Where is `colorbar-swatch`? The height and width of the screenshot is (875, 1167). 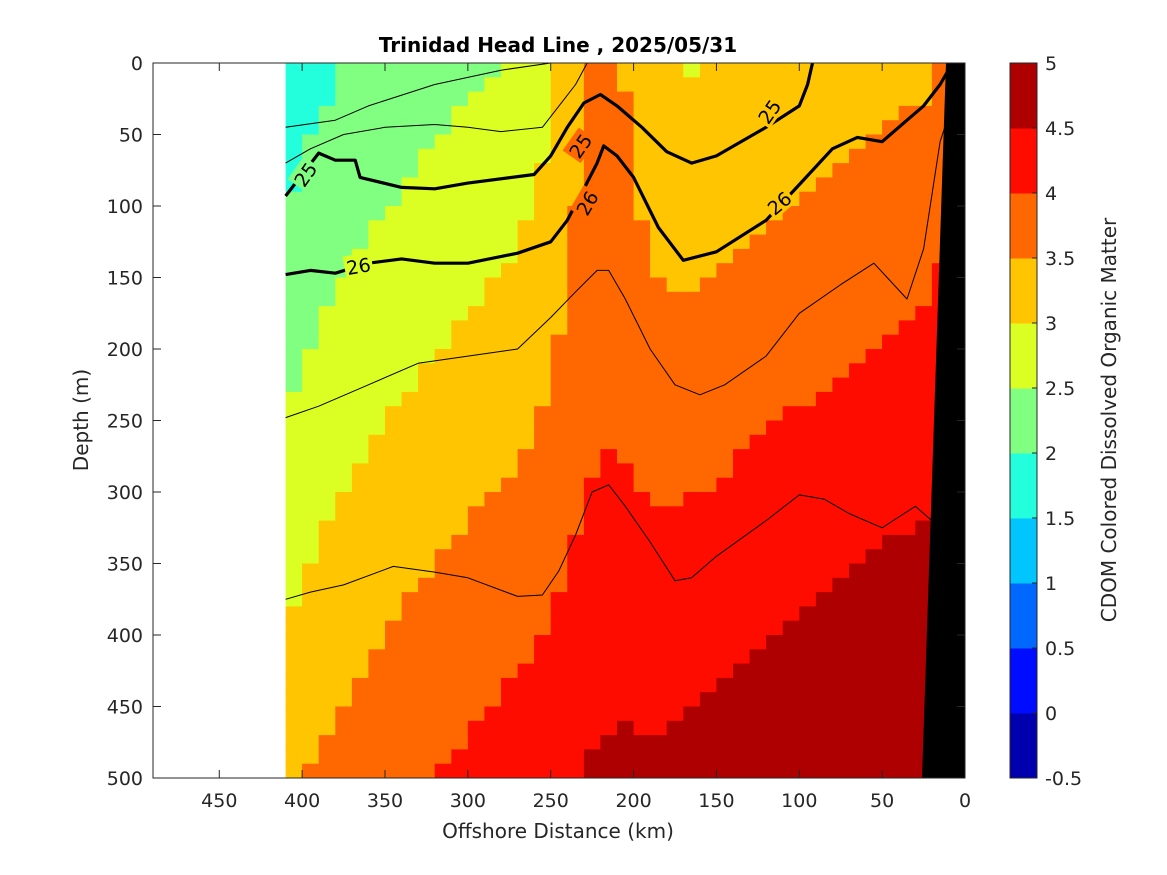 colorbar-swatch is located at coordinates (1023, 681).